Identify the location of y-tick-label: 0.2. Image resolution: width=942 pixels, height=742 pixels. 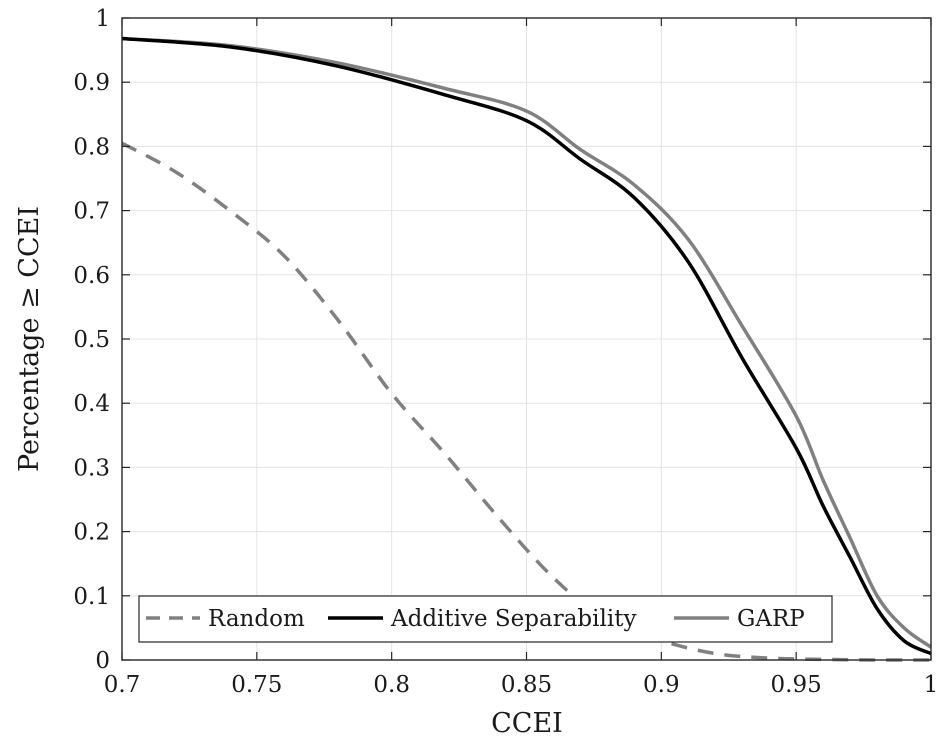
(91, 533).